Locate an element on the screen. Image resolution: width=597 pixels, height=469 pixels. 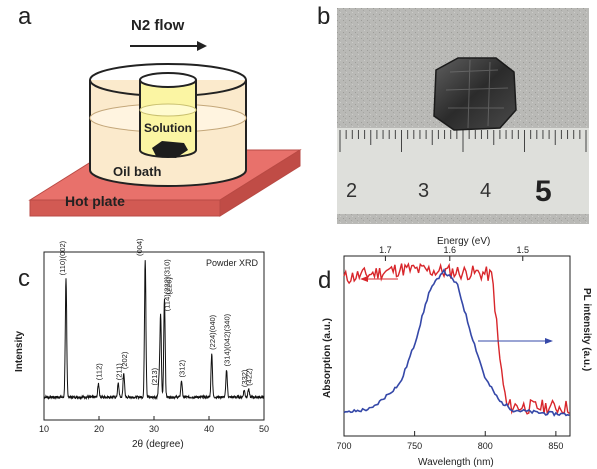
xrd-peak-label: (213) is located at coordinates (154, 376).